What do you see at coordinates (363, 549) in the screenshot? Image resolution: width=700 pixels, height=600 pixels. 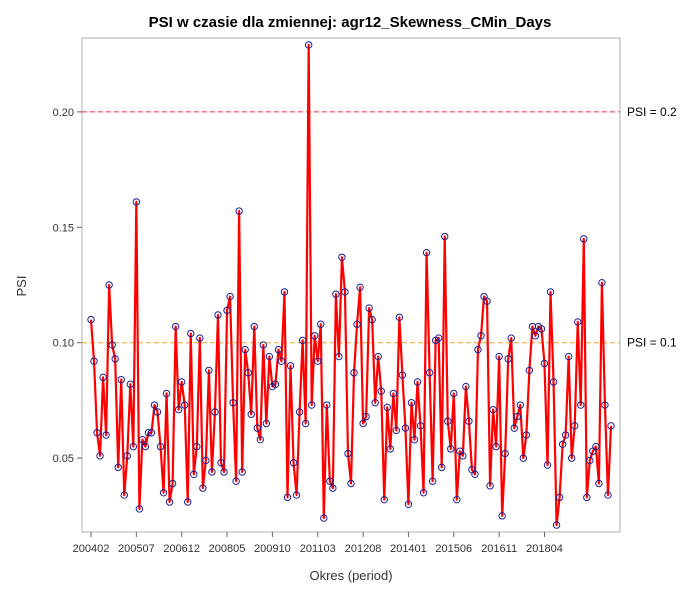 I see `x-tick-label: 201208` at bounding box center [363, 549].